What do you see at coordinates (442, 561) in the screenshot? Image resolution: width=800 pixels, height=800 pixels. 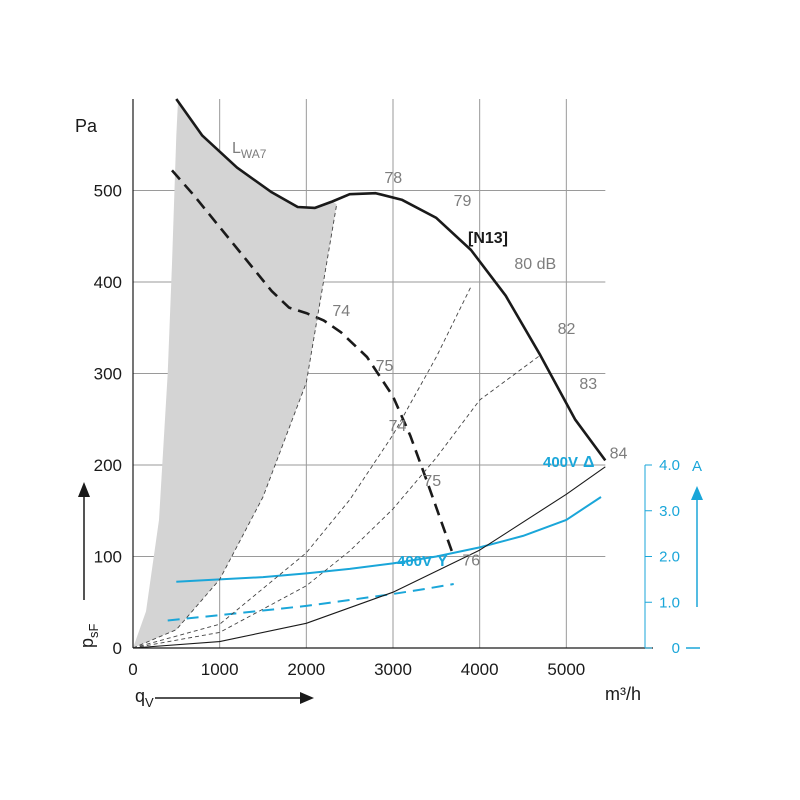 I see `series-label-star-symbol: Y` at bounding box center [442, 561].